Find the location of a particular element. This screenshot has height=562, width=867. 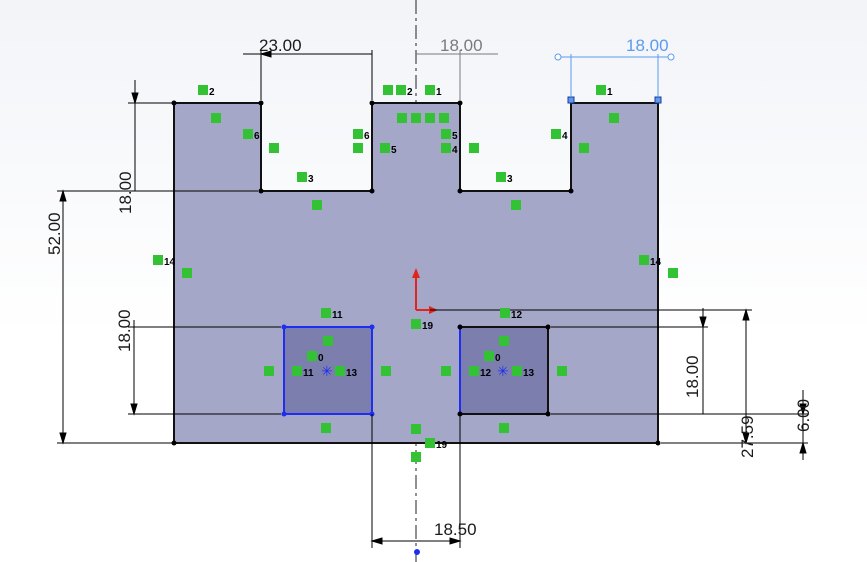

dimension-pocket-offset is located at coordinates (734, 376).